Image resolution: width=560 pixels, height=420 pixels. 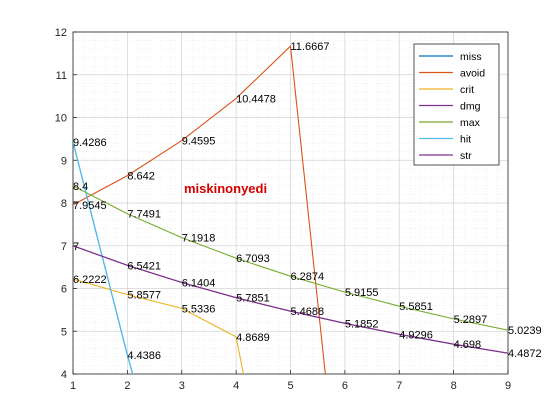 I want to click on x-tick-label: 9, so click(x=508, y=386).